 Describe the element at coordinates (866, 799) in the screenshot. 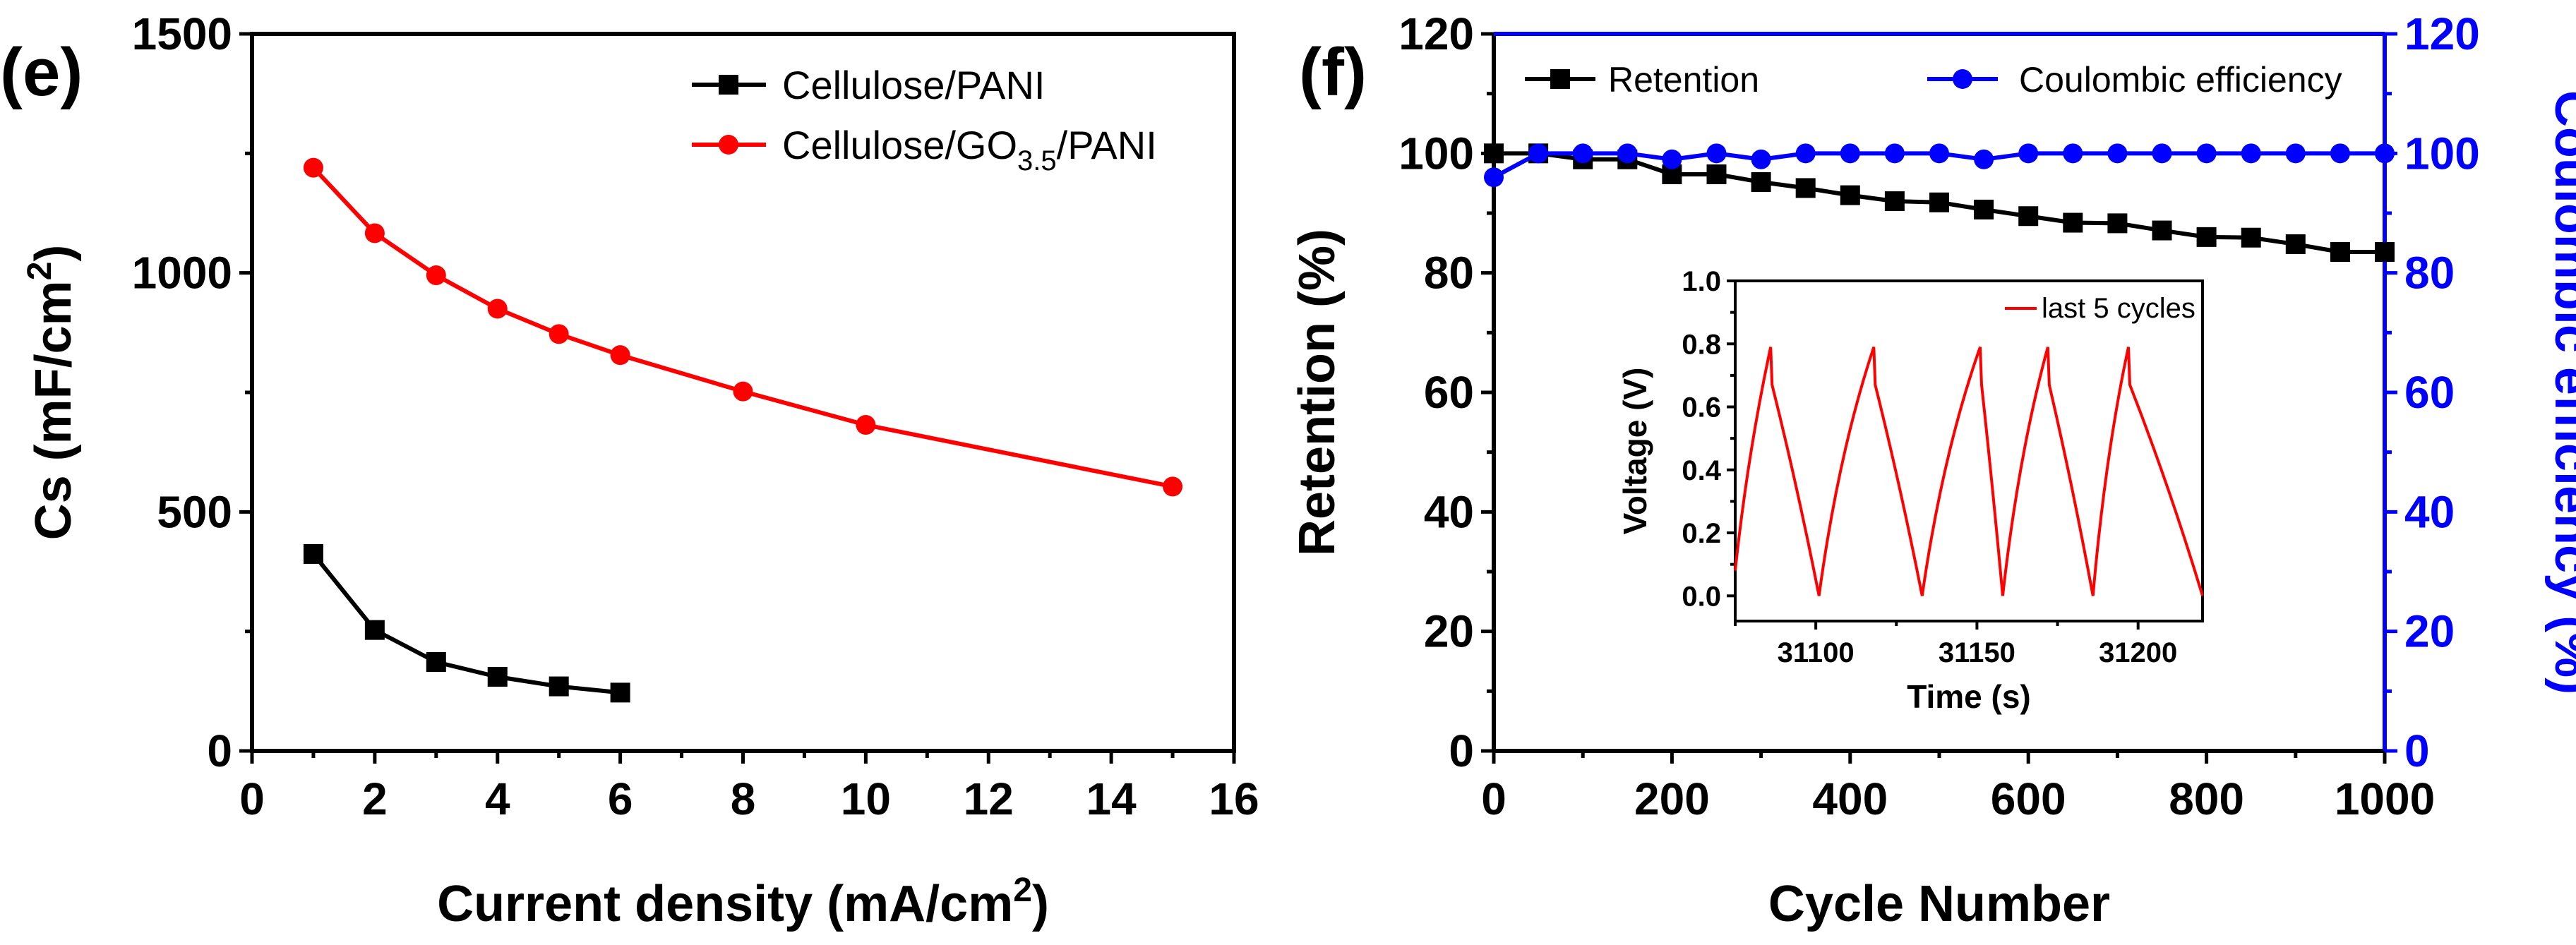

I see `x-tick-label: 10` at that location.